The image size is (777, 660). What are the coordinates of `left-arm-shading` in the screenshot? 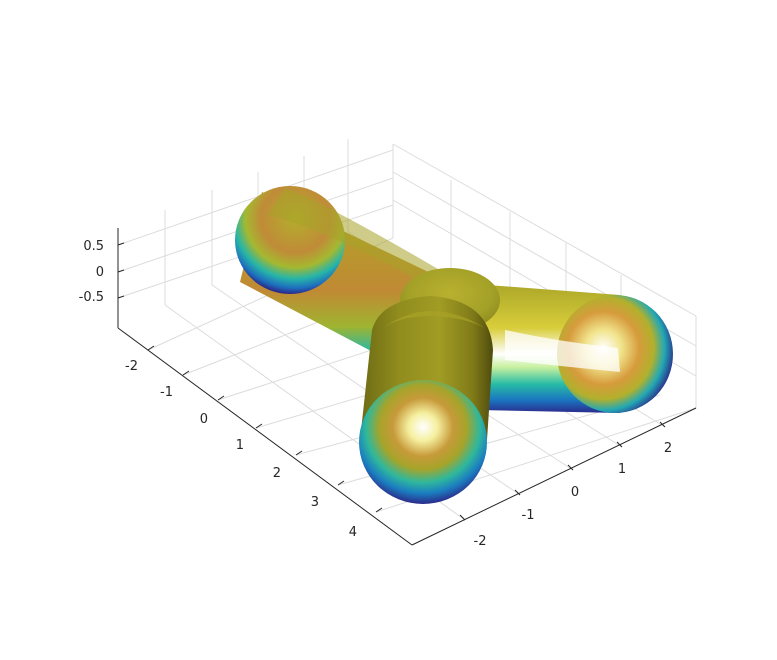 It's located at (364, 244).